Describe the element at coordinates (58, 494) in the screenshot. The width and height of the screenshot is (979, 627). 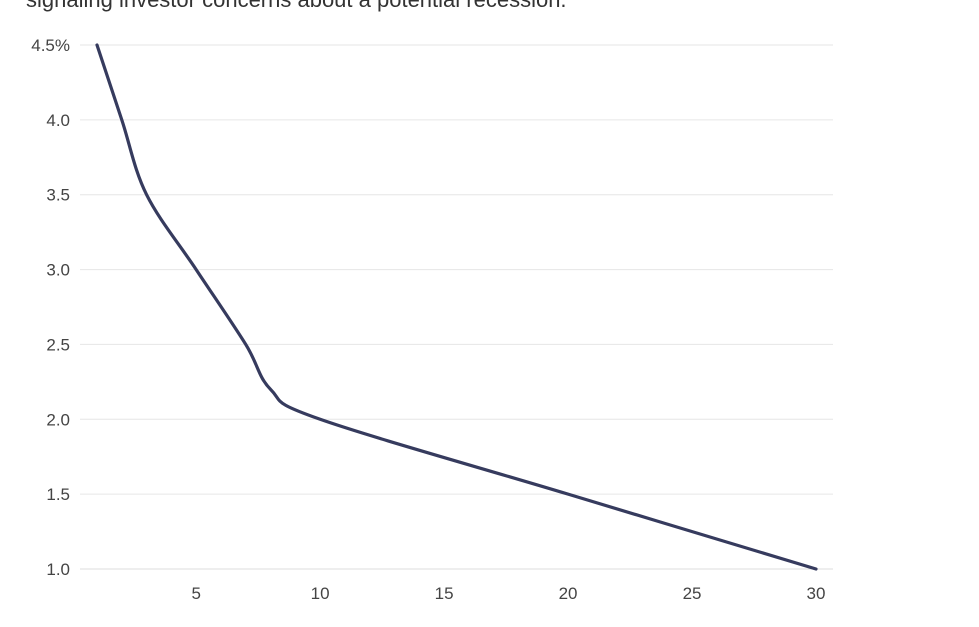
I see `y-tick-label: 1.5` at that location.